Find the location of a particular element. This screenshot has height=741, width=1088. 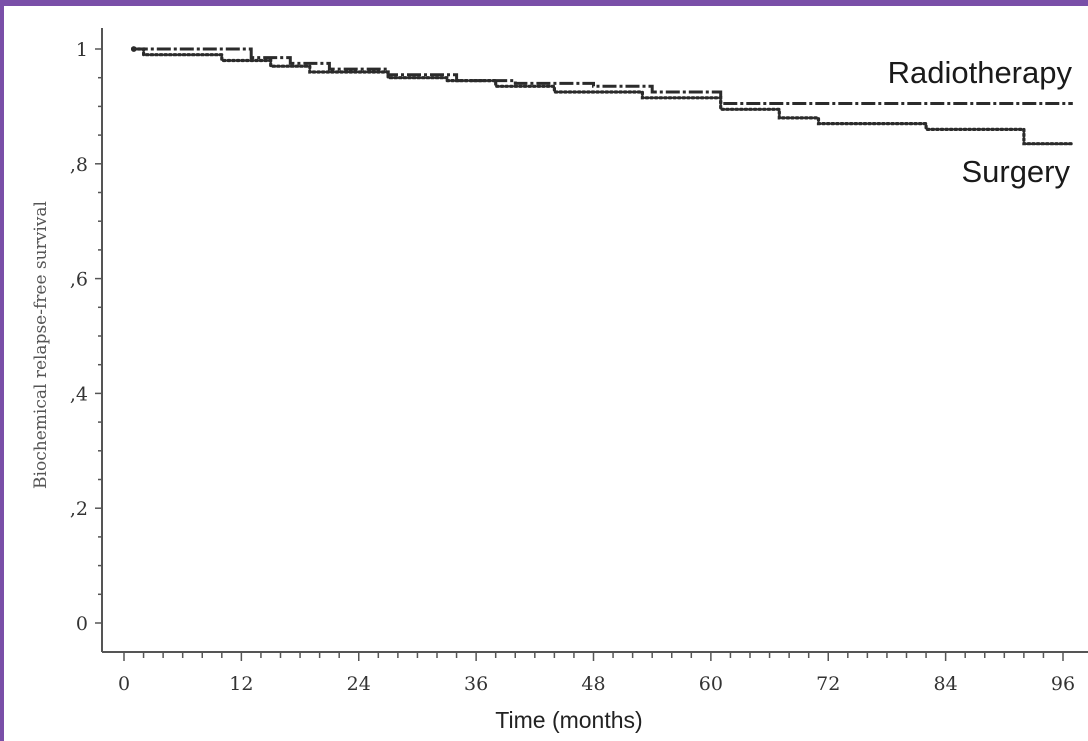

y-tick-label: ,6 is located at coordinates (79, 280).